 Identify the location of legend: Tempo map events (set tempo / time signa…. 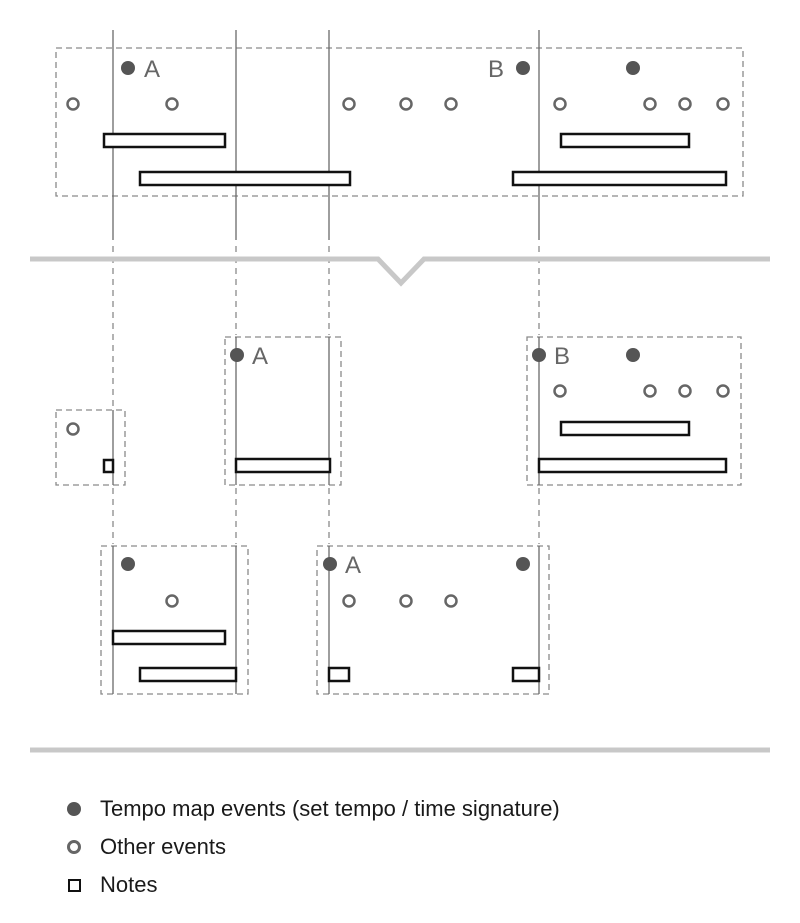
(312, 847).